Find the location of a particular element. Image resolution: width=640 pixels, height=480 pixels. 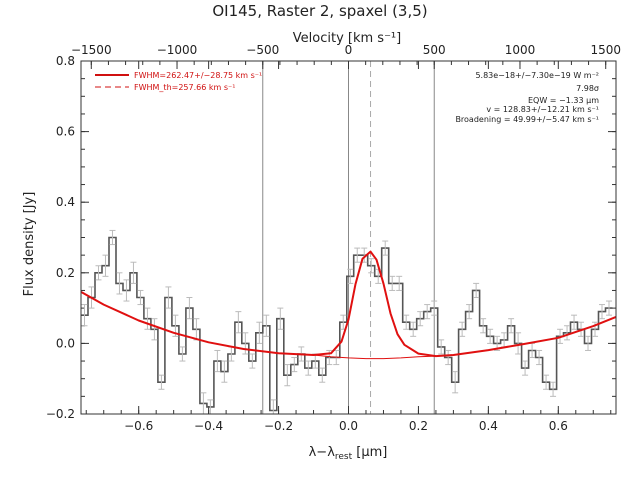

annotation-sigma: 7.98σ is located at coordinates (587, 88).